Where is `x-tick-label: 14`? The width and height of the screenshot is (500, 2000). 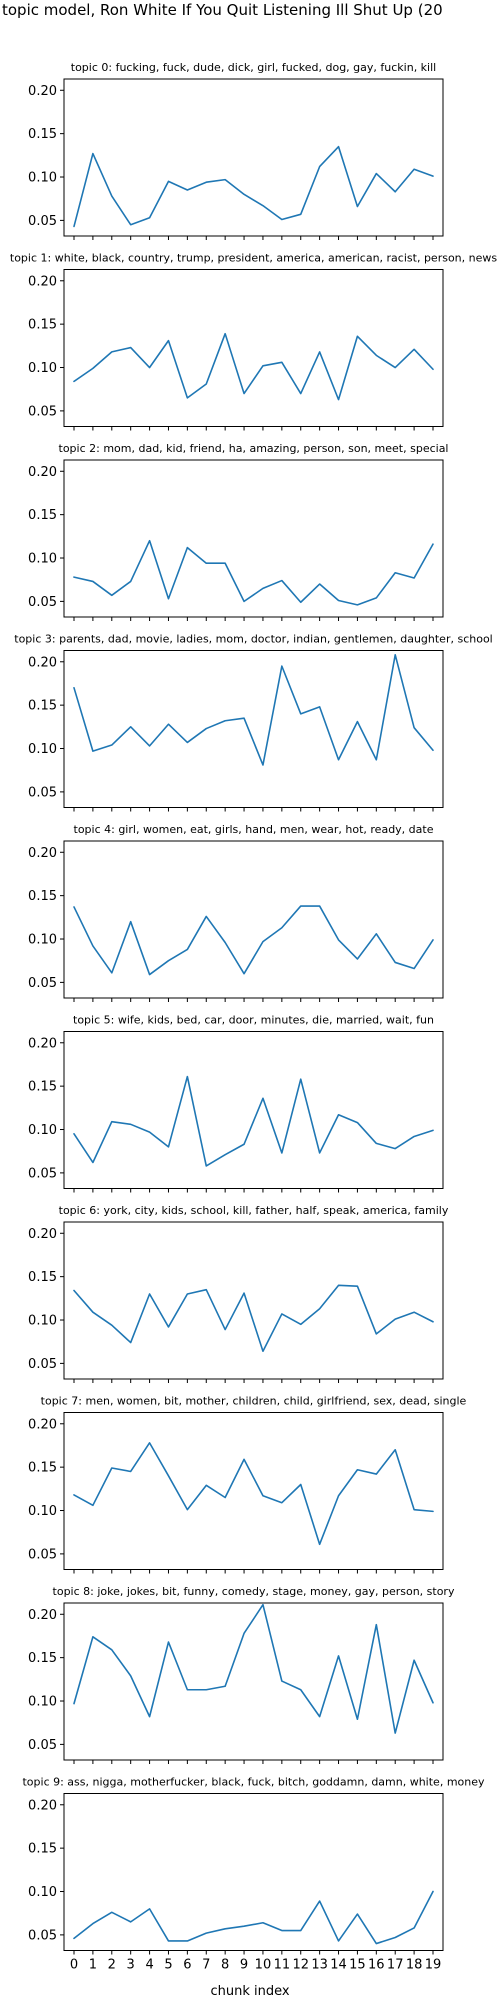 x-tick-label: 14 is located at coordinates (338, 1965).